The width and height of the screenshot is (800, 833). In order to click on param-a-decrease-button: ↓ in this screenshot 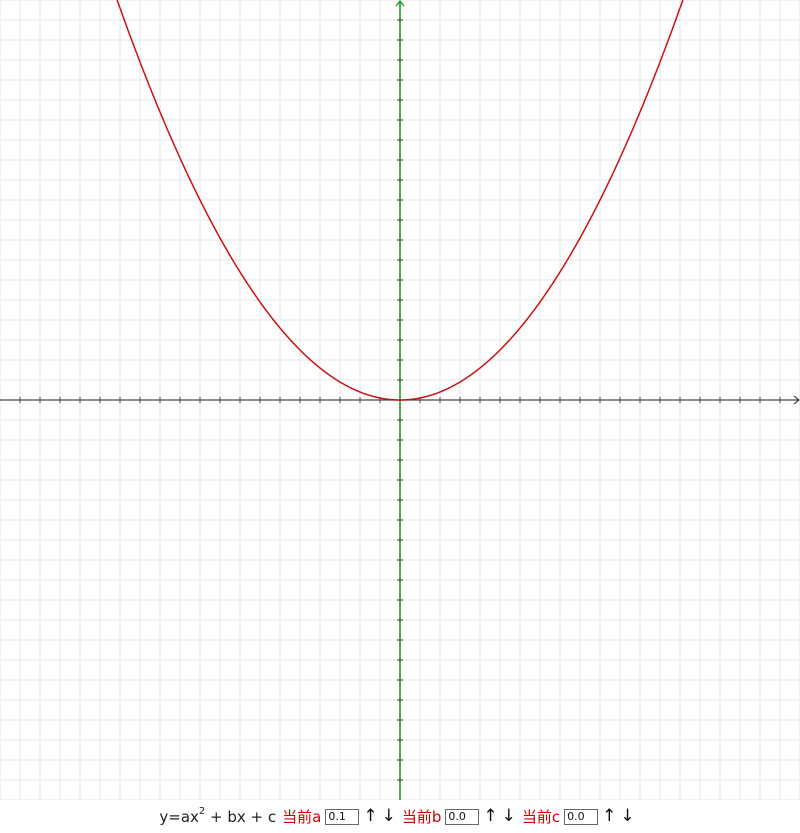, I will do `click(388, 816)`.